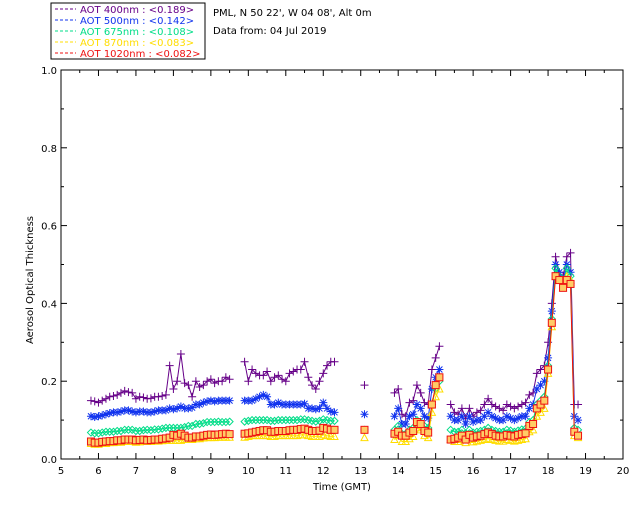  I want to click on x-tick-label: 13, so click(360, 471).